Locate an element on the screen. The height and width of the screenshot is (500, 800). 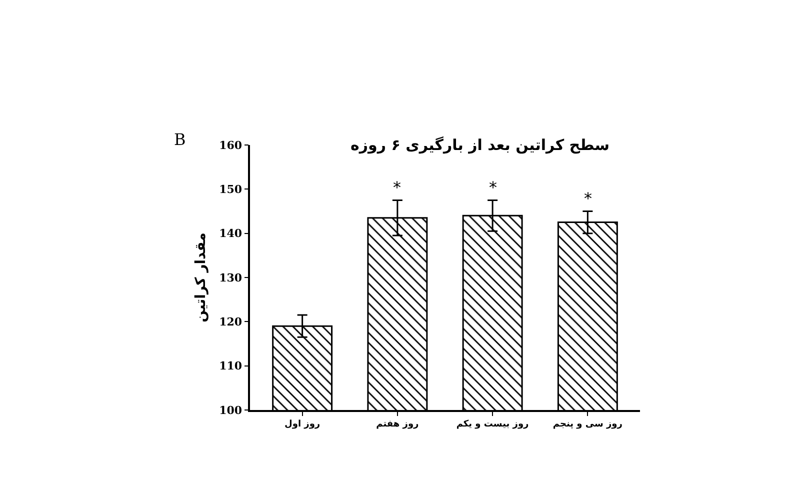
y-tick-label: 130 is located at coordinates (230, 277).